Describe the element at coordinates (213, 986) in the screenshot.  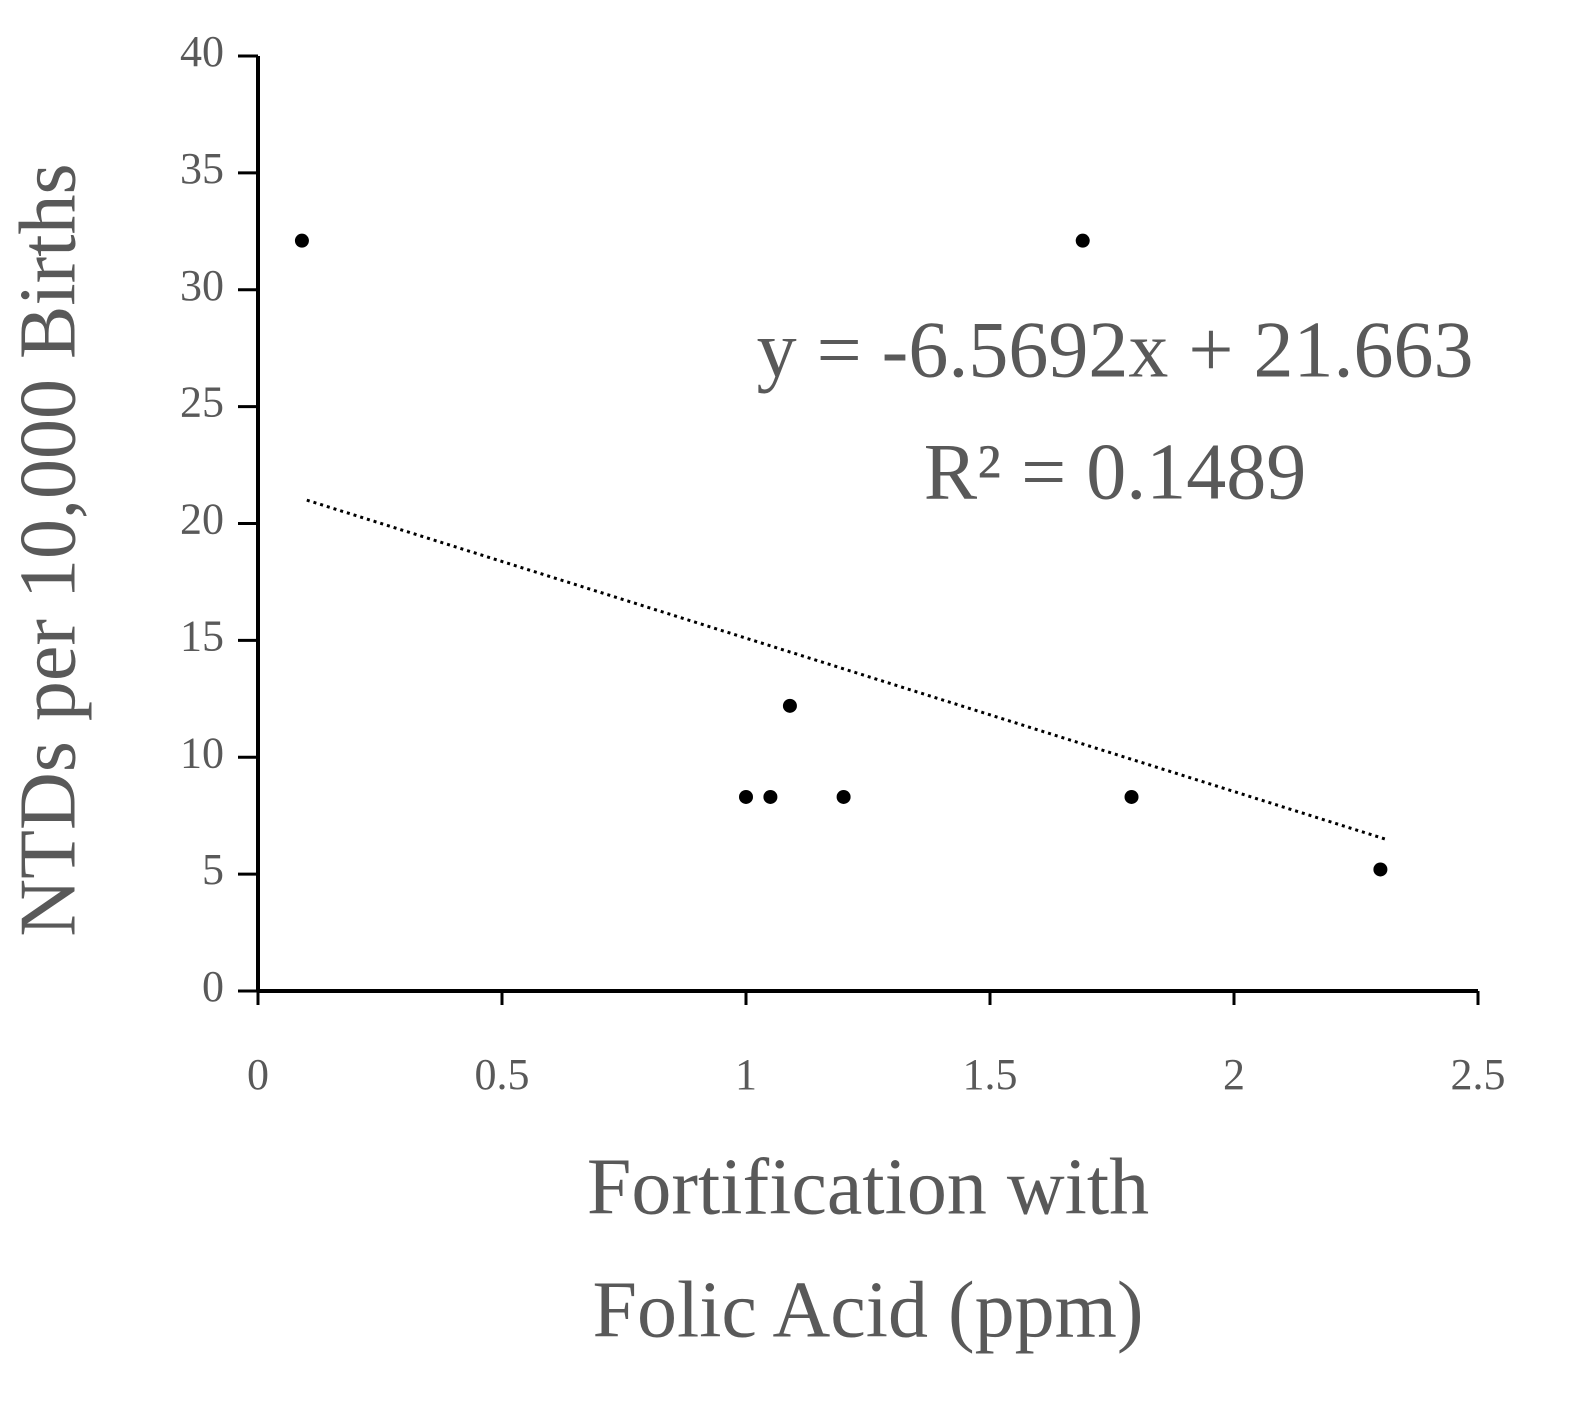
I see `y-tick-label: 0` at that location.